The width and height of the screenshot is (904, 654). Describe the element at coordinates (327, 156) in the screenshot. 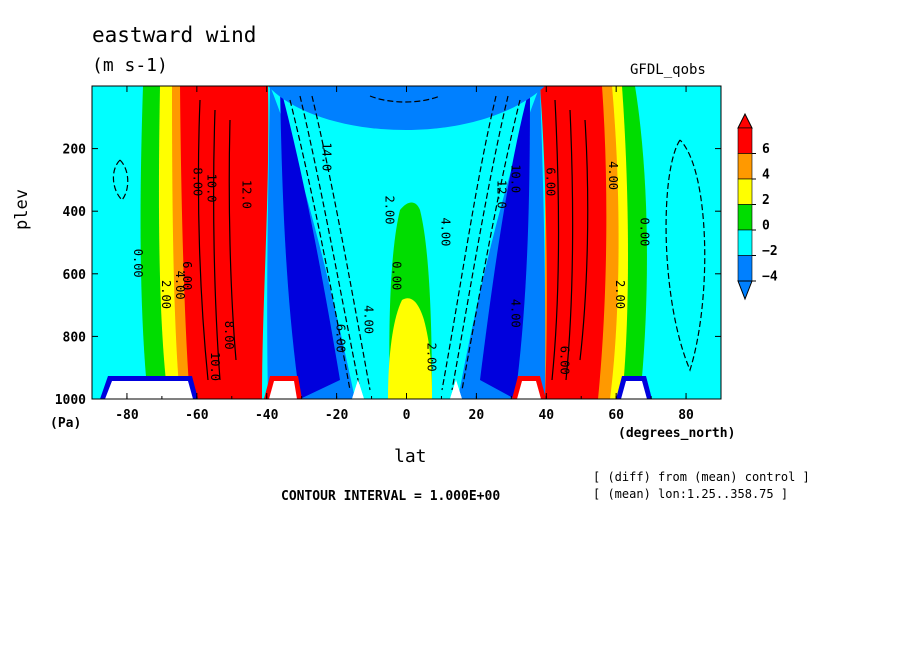

I see `contour-label: 14.0` at that location.